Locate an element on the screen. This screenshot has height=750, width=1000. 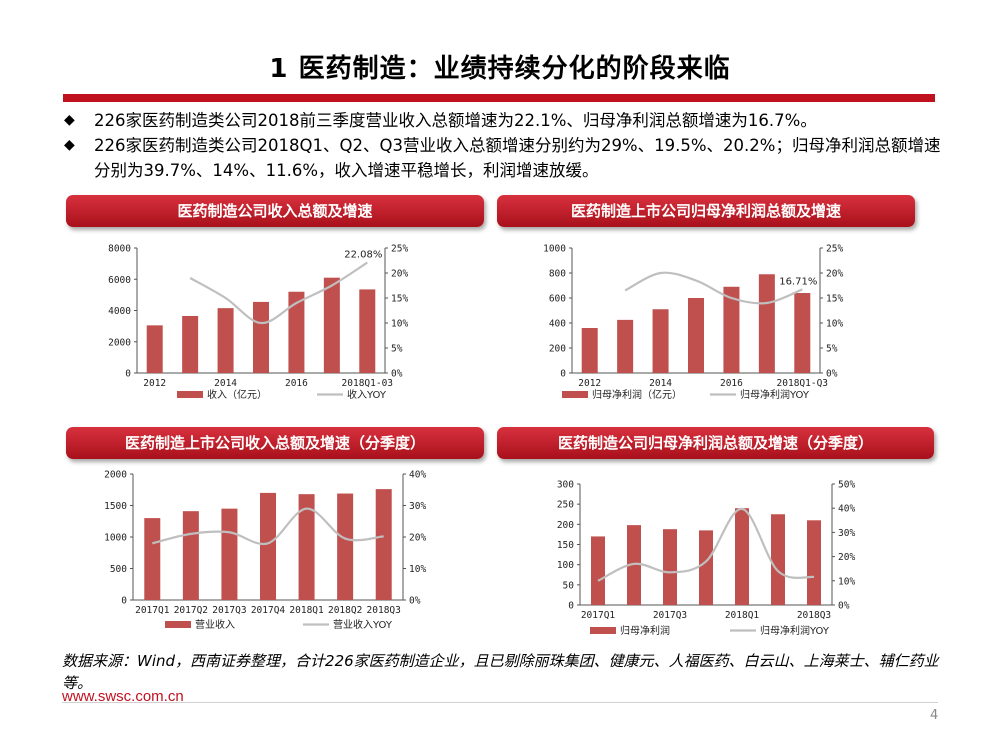
x-tick-label: 2018Q1-Q3 is located at coordinates (802, 383).